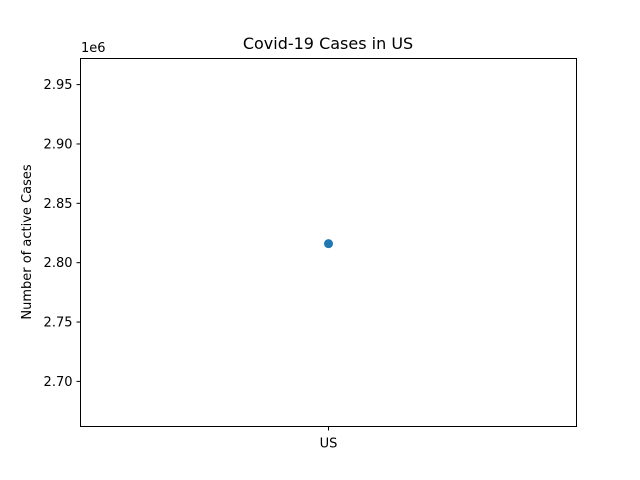  What do you see at coordinates (329, 444) in the screenshot?
I see `x-tick-label: US` at bounding box center [329, 444].